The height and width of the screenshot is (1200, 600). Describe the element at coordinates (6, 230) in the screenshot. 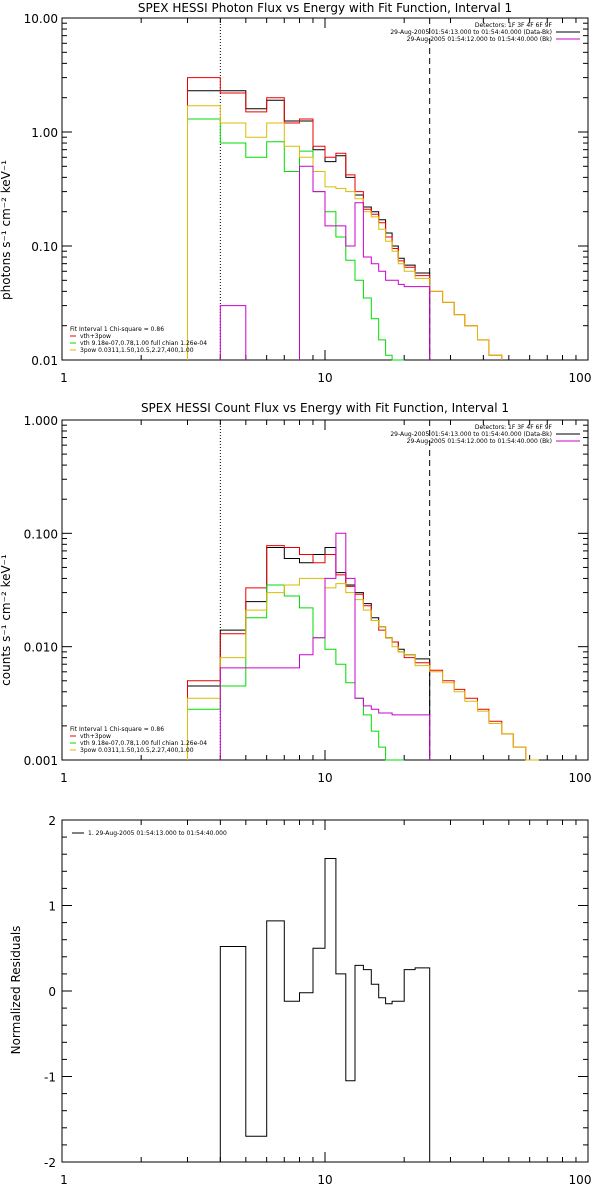

I see `photon-y-axis-label: photons s⁻¹ cm⁻² keV⁻¹` at that location.